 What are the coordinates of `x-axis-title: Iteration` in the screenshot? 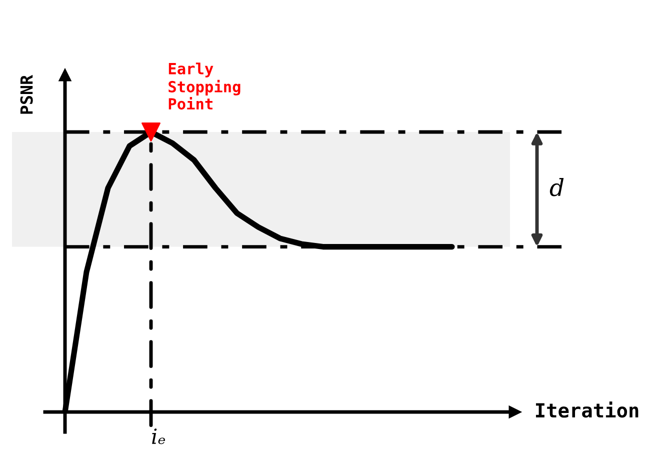 It's located at (587, 410).